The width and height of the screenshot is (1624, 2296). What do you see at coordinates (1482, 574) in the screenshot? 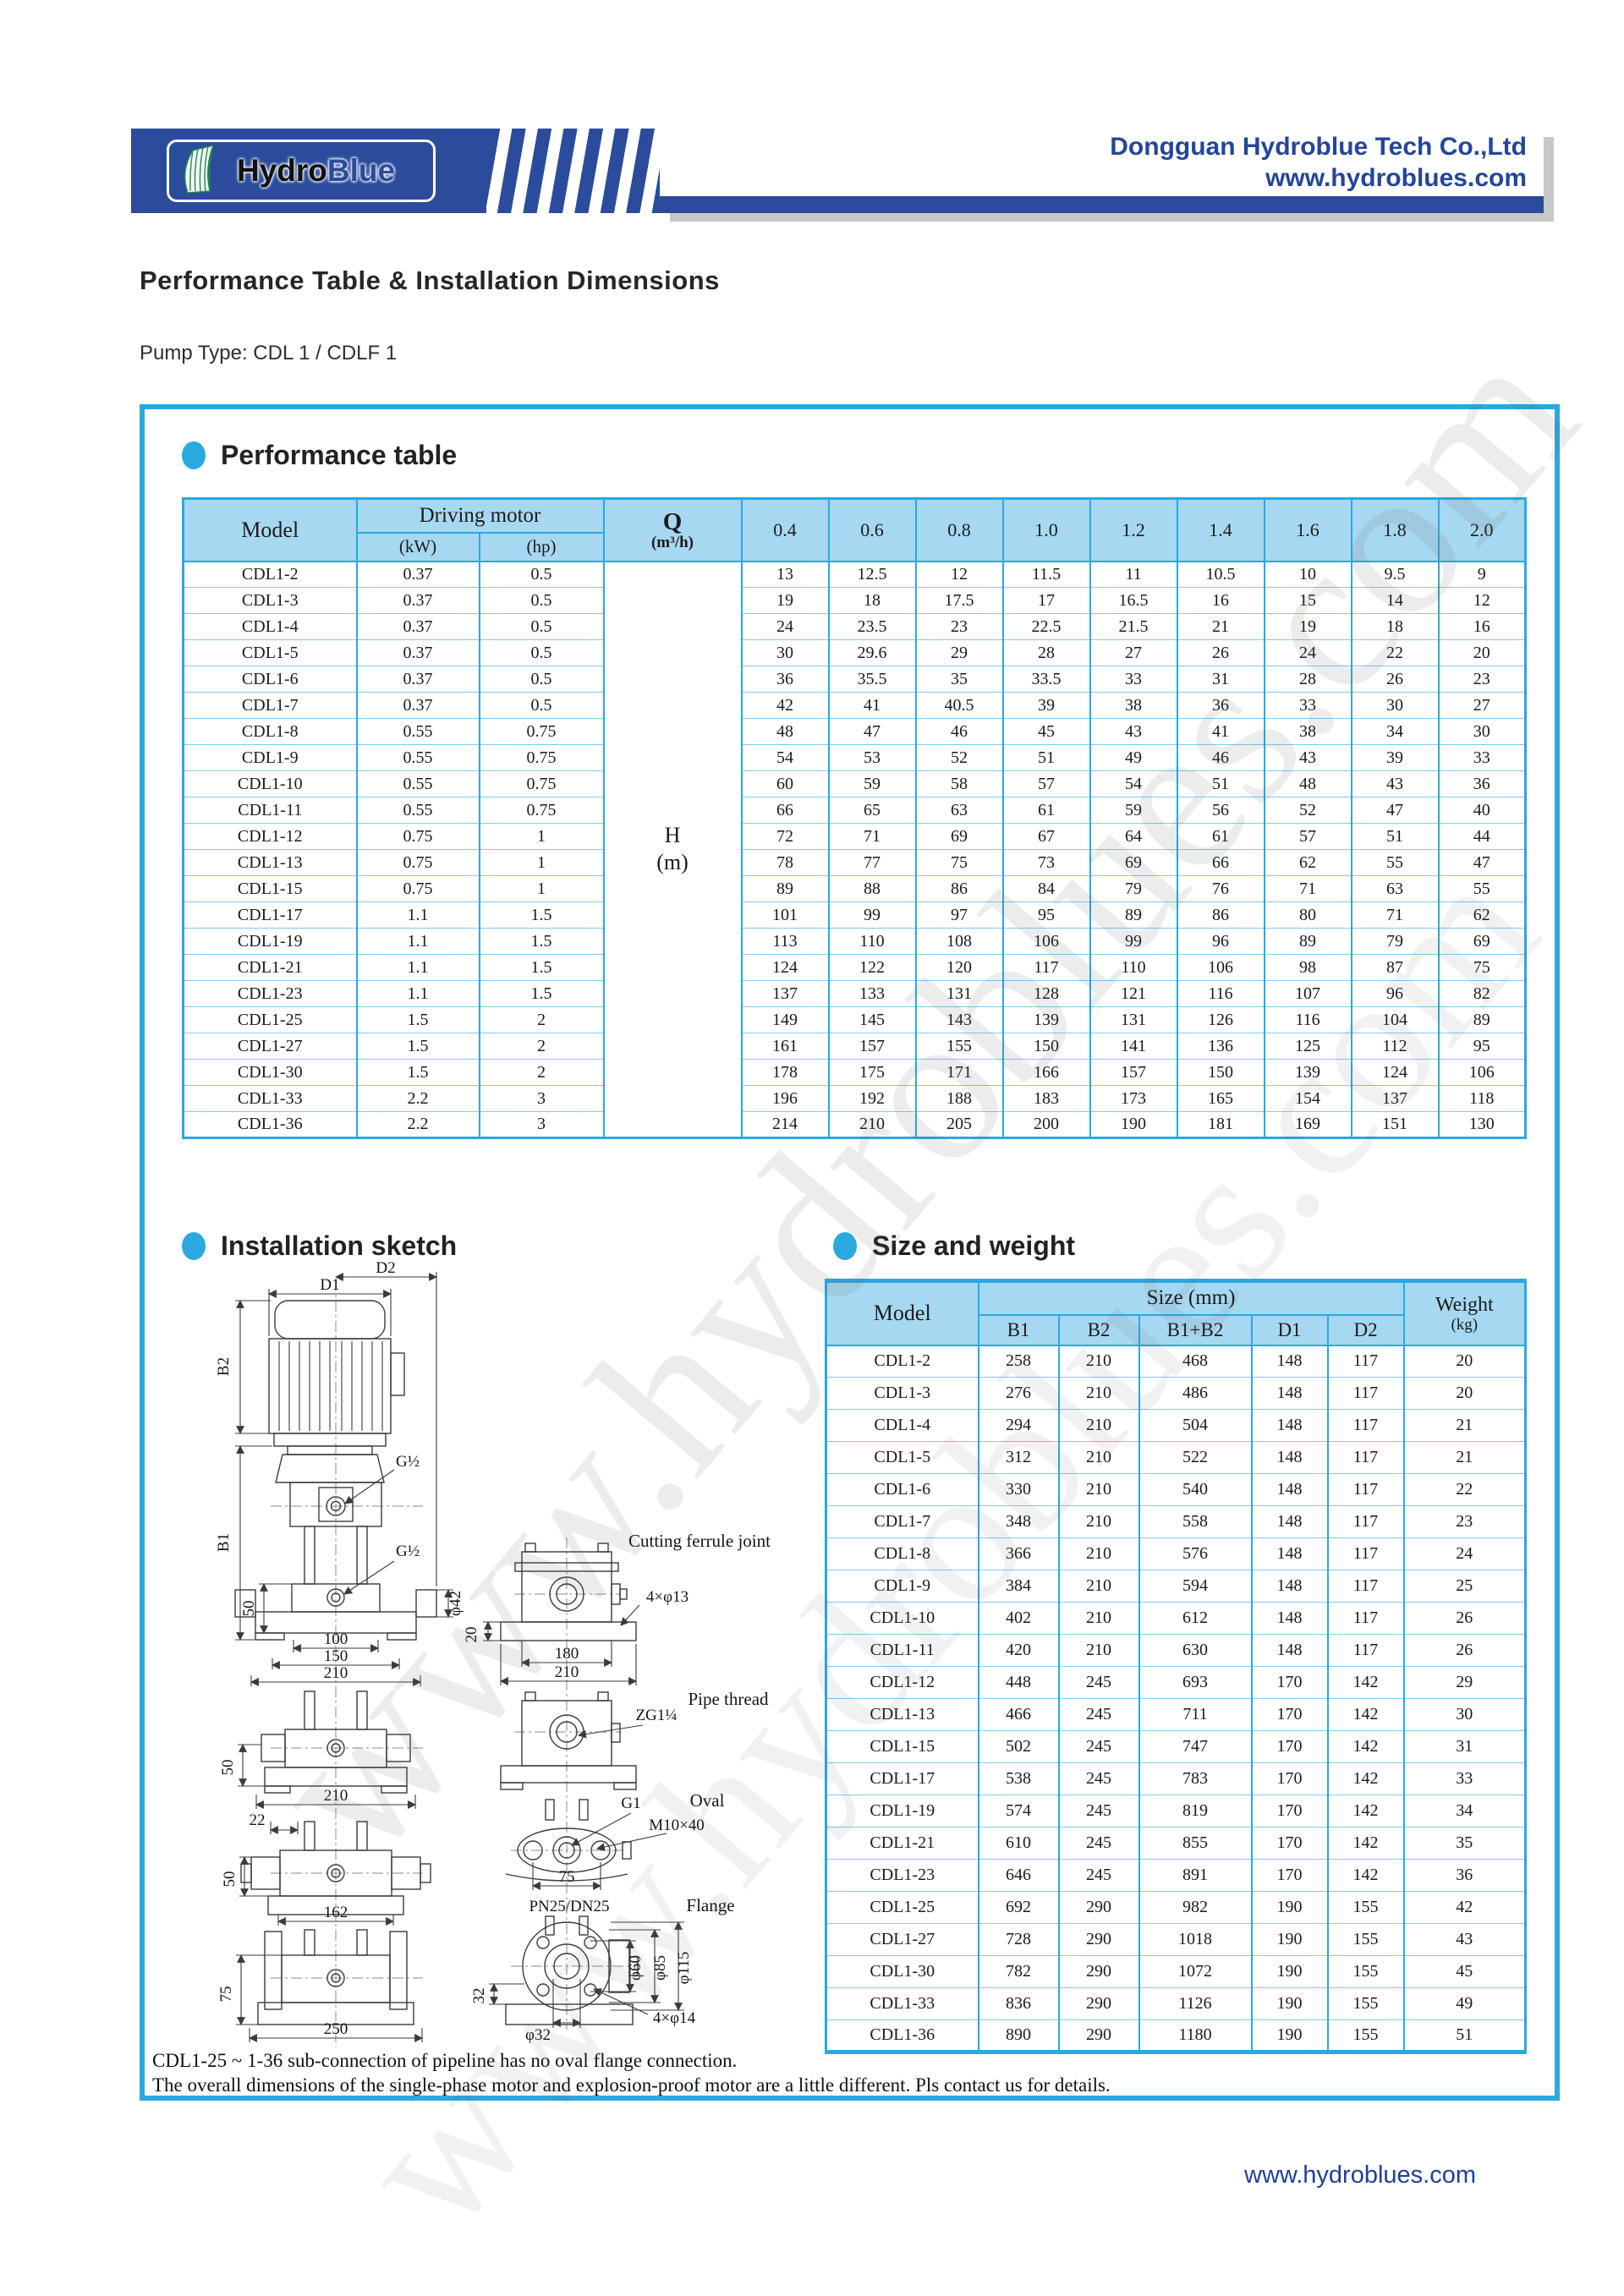
I see `perf-head-value-cell: 9` at bounding box center [1482, 574].